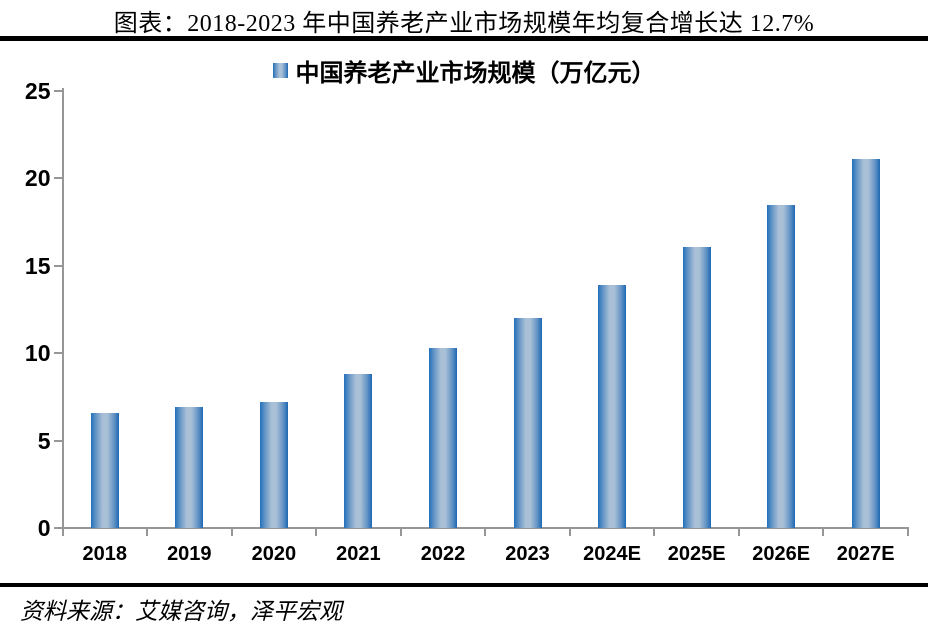 The image size is (928, 631). What do you see at coordinates (273, 465) in the screenshot?
I see `bar-2020` at bounding box center [273, 465].